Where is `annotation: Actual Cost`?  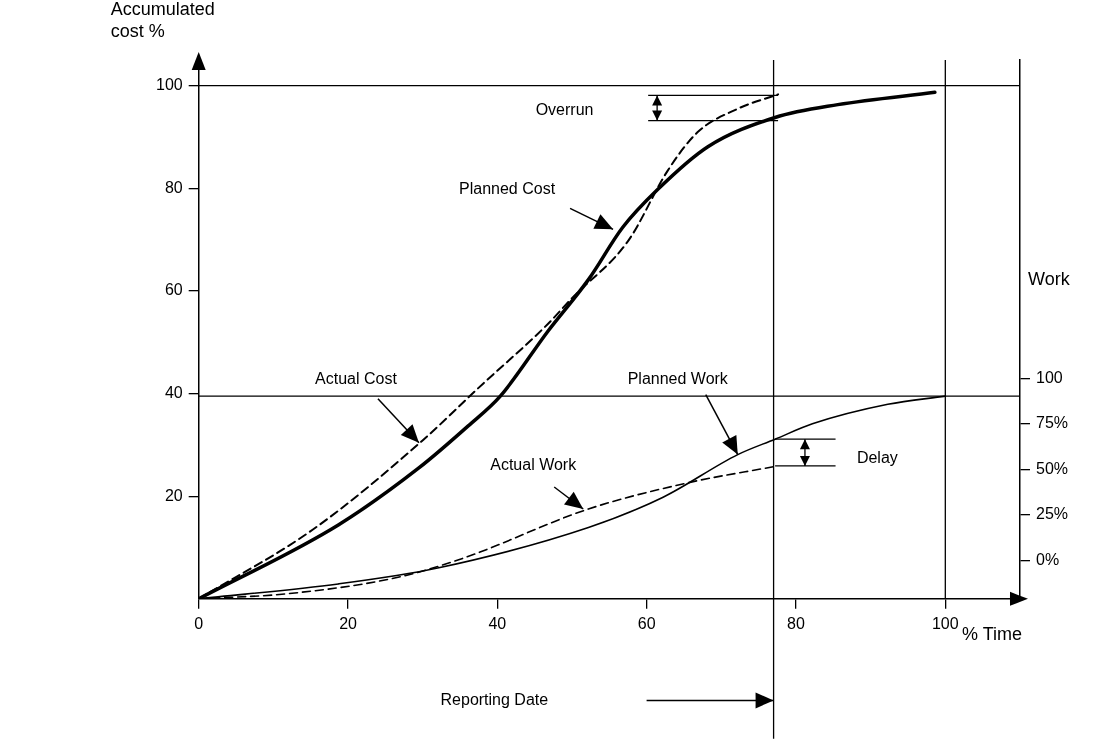
annotation: Actual Cost is located at coordinates (356, 379).